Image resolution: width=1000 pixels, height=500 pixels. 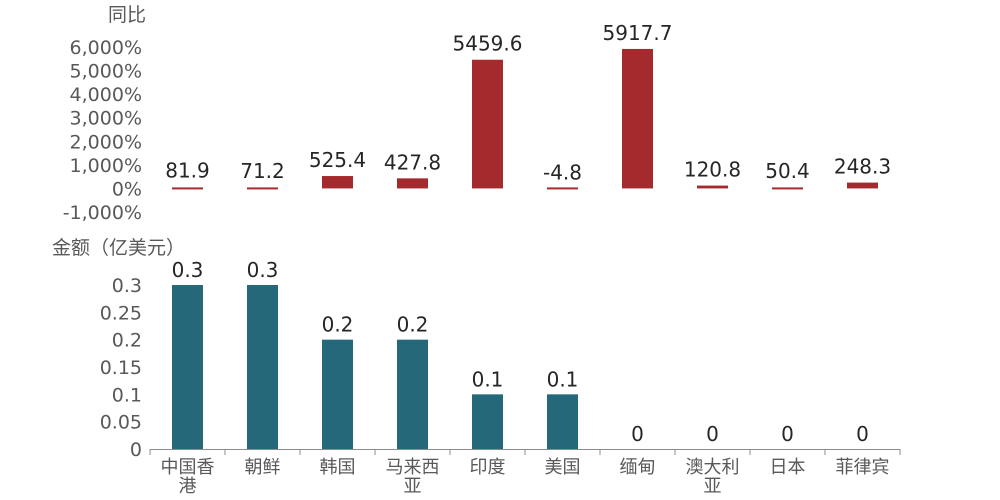 What do you see at coordinates (106, 48) in the screenshot?
I see `yoy-y-tick-label: 6,000%` at bounding box center [106, 48].